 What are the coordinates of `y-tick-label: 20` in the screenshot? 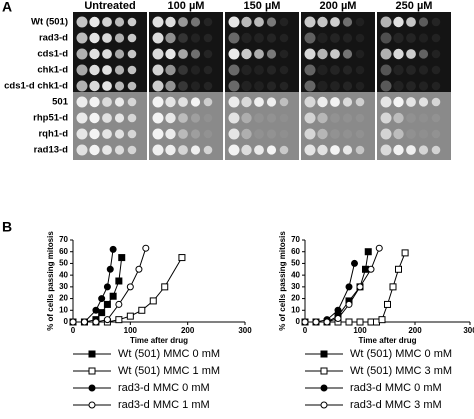 It's located at (63, 298).